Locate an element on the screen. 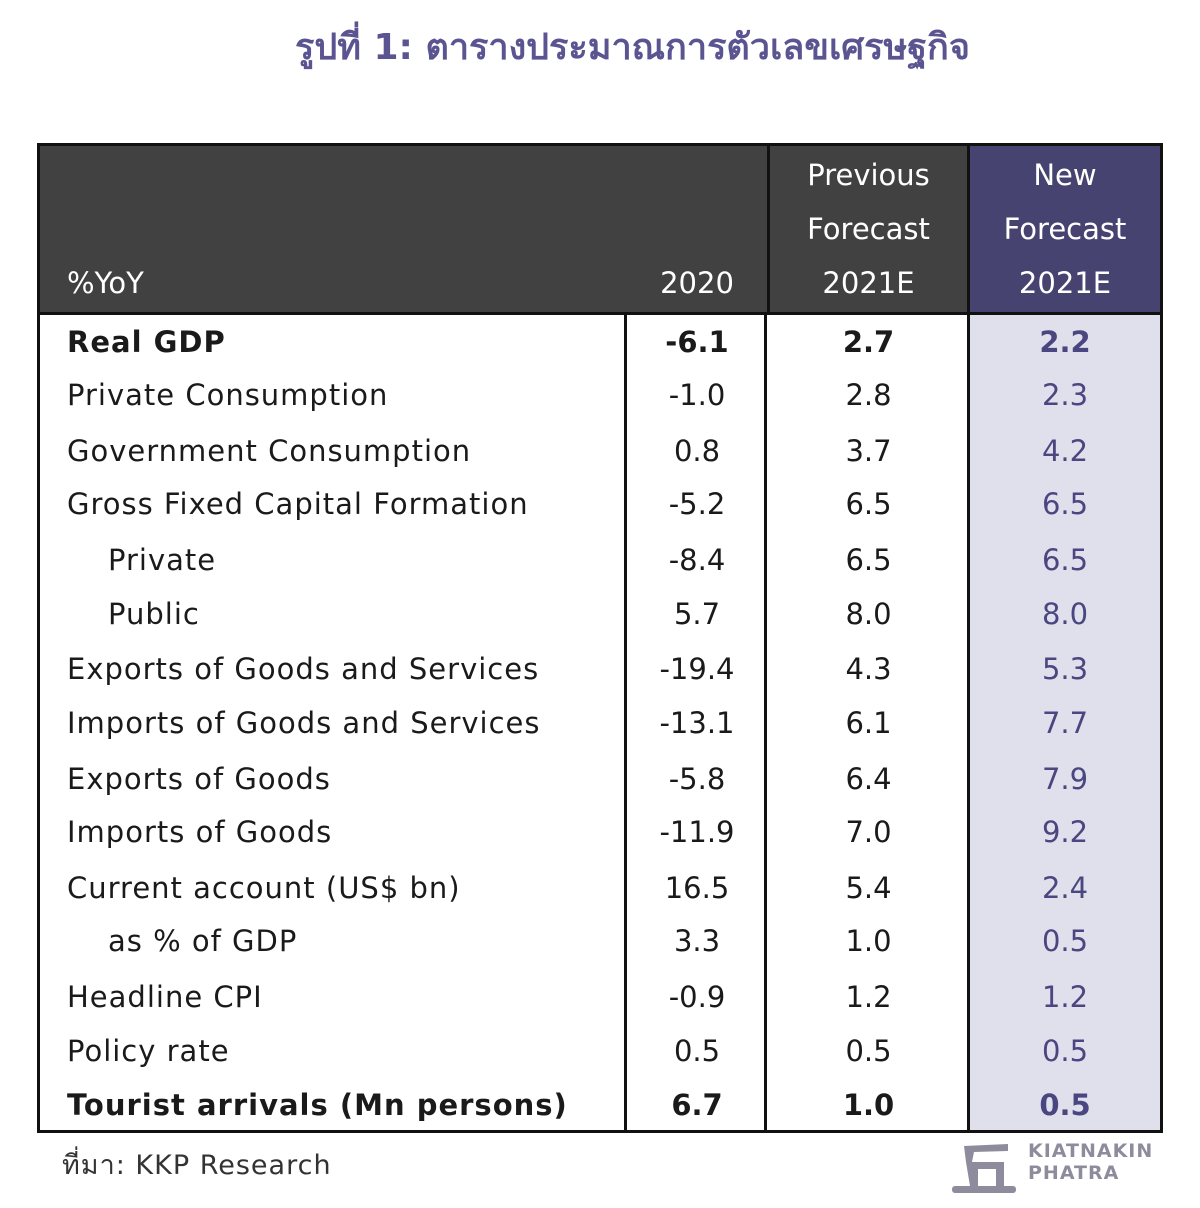  row-label: Private Consumption is located at coordinates (228, 395).